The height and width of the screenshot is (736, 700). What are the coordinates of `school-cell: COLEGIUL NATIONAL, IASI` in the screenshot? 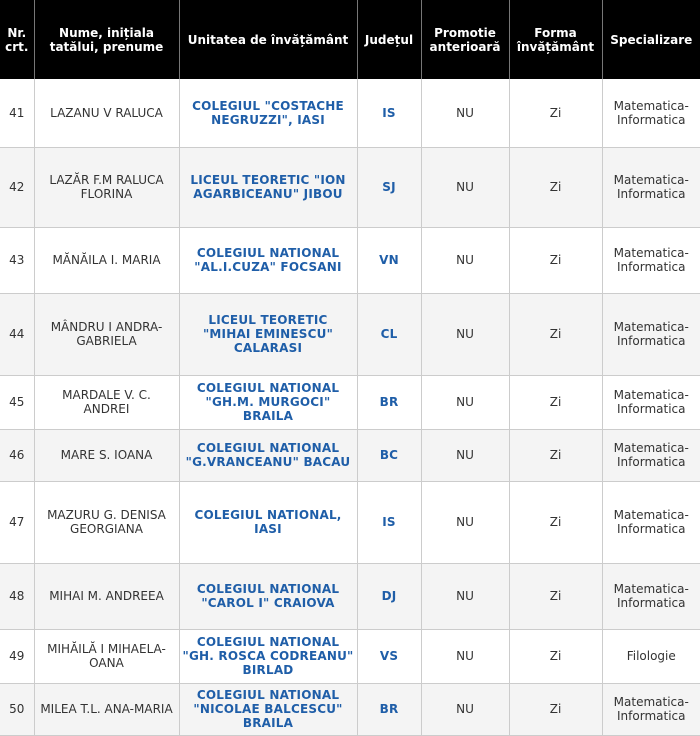 It's located at (267, 522).